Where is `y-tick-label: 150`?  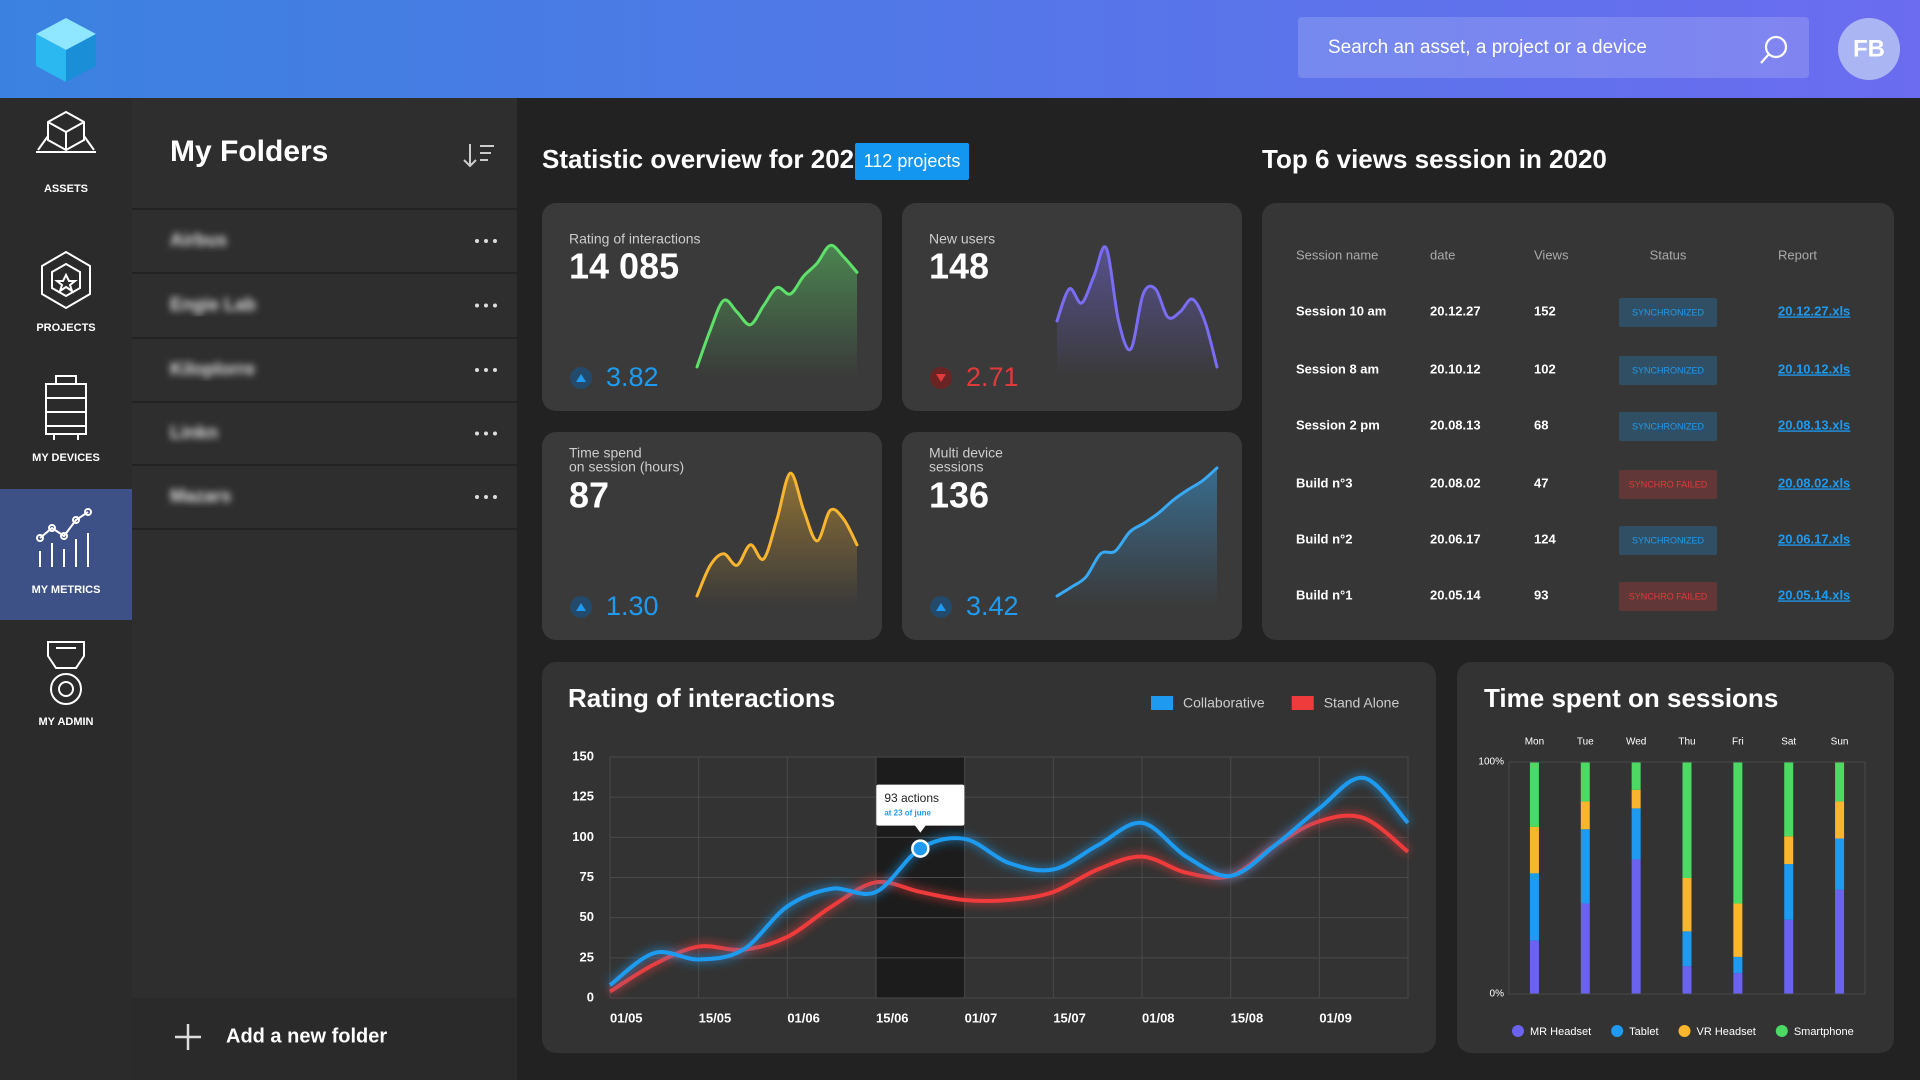
y-tick-label: 150 is located at coordinates (583, 755).